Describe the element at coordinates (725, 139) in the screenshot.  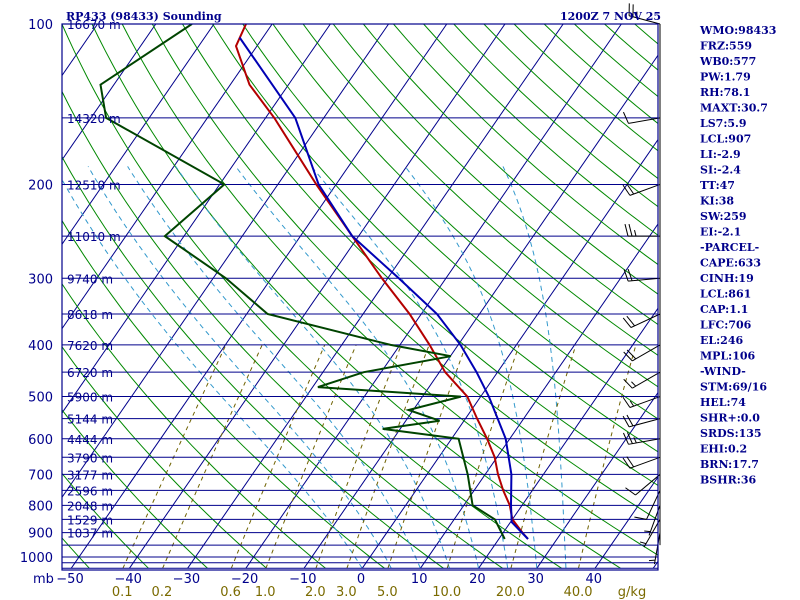
I see `index-entry: LCL:907` at that location.